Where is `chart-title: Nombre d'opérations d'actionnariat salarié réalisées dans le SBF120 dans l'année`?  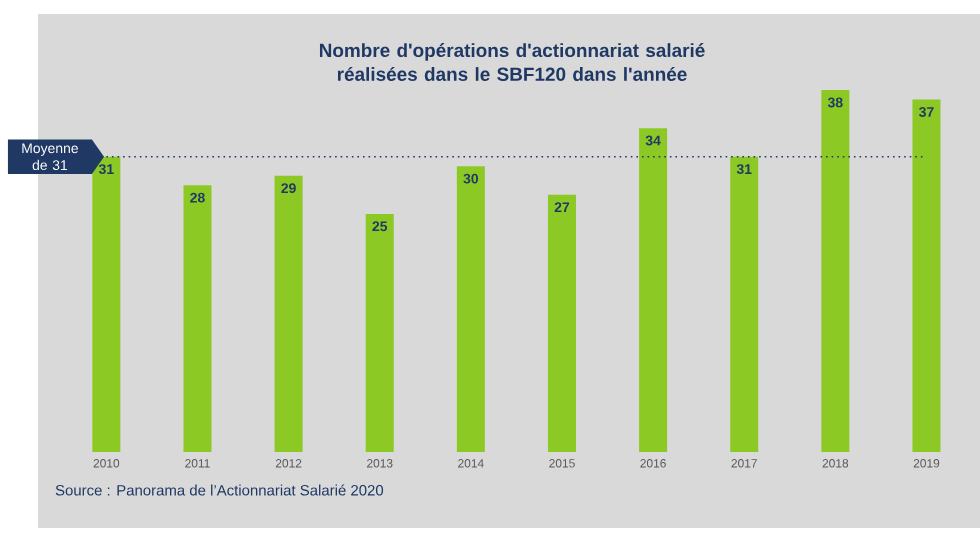
chart-title: Nombre d'opérations d'actionnariat salarié réalisées dans le SBF120 dans l'année is located at coordinates (512, 62).